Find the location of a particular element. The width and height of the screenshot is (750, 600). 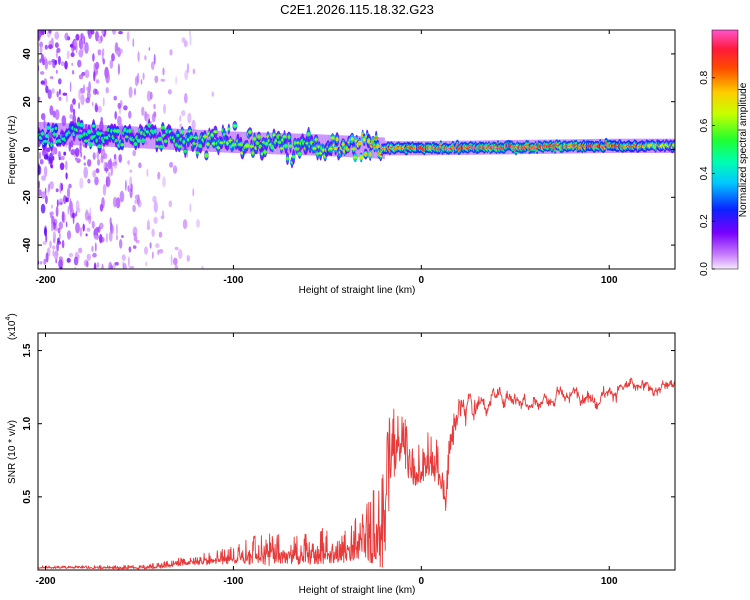

snr-x-tick-label: 100 is located at coordinates (609, 581).